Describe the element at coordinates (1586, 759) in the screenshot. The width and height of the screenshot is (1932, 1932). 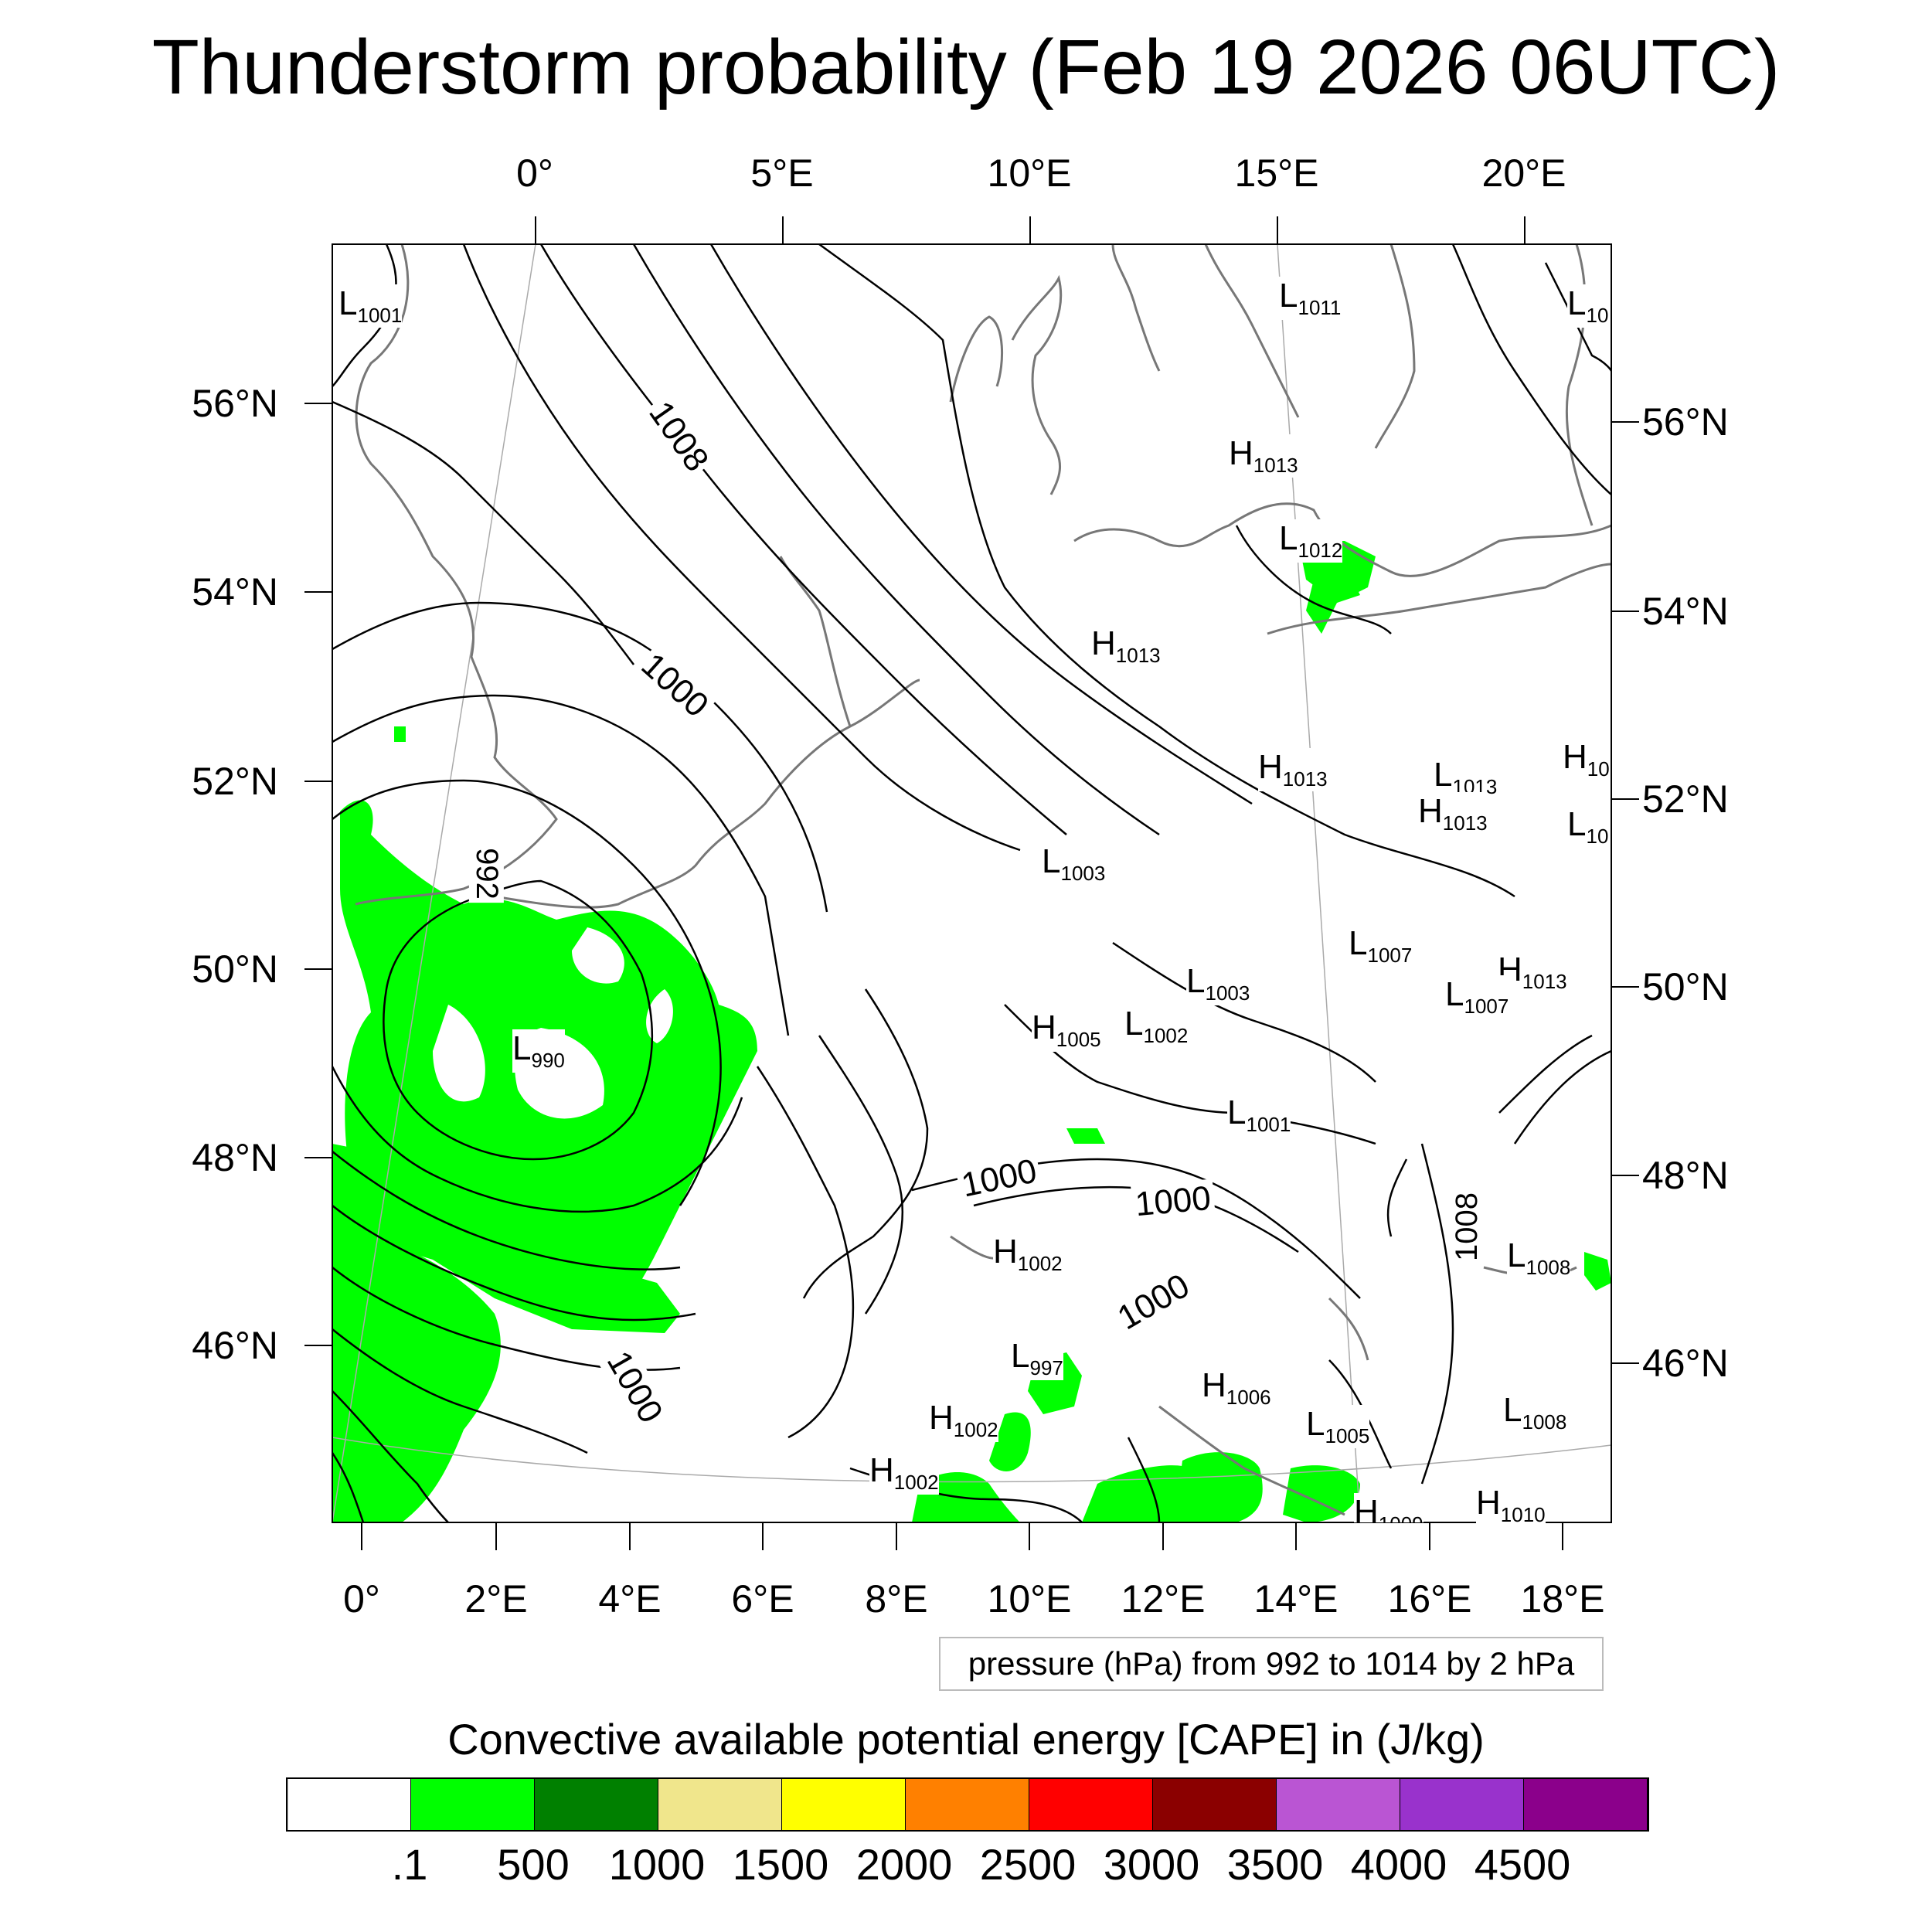
I see `pressure-center: H10` at that location.